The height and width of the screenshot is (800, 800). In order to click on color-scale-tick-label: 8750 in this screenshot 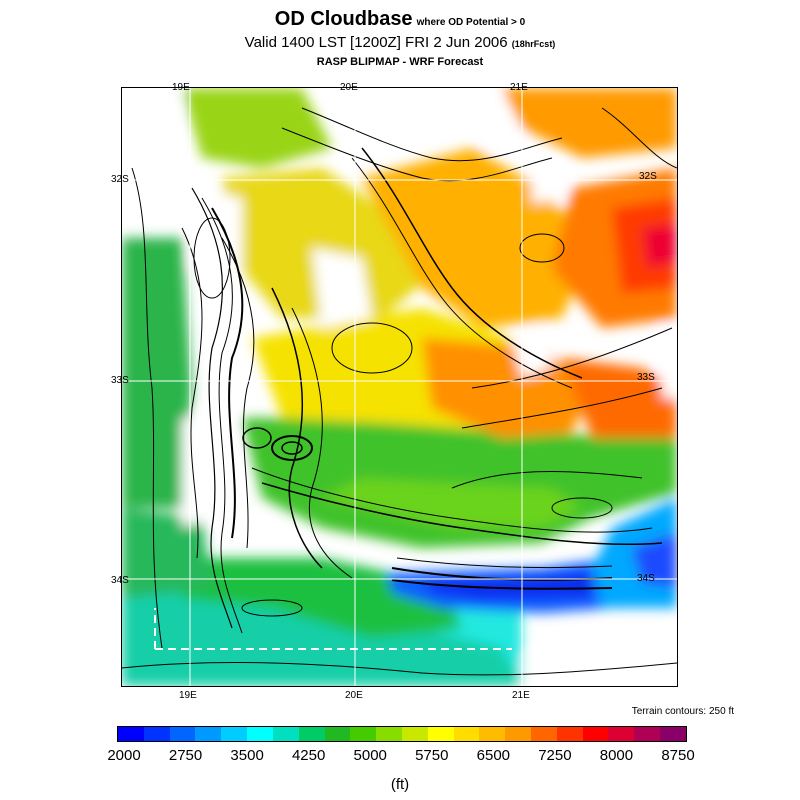, I will do `click(678, 755)`.